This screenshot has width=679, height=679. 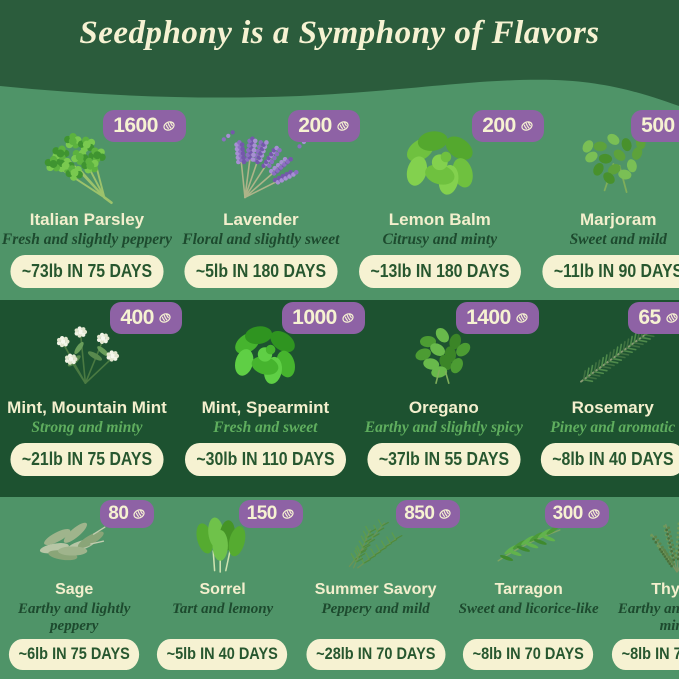 What do you see at coordinates (87, 356) in the screenshot?
I see `mountain-mint-photo` at bounding box center [87, 356].